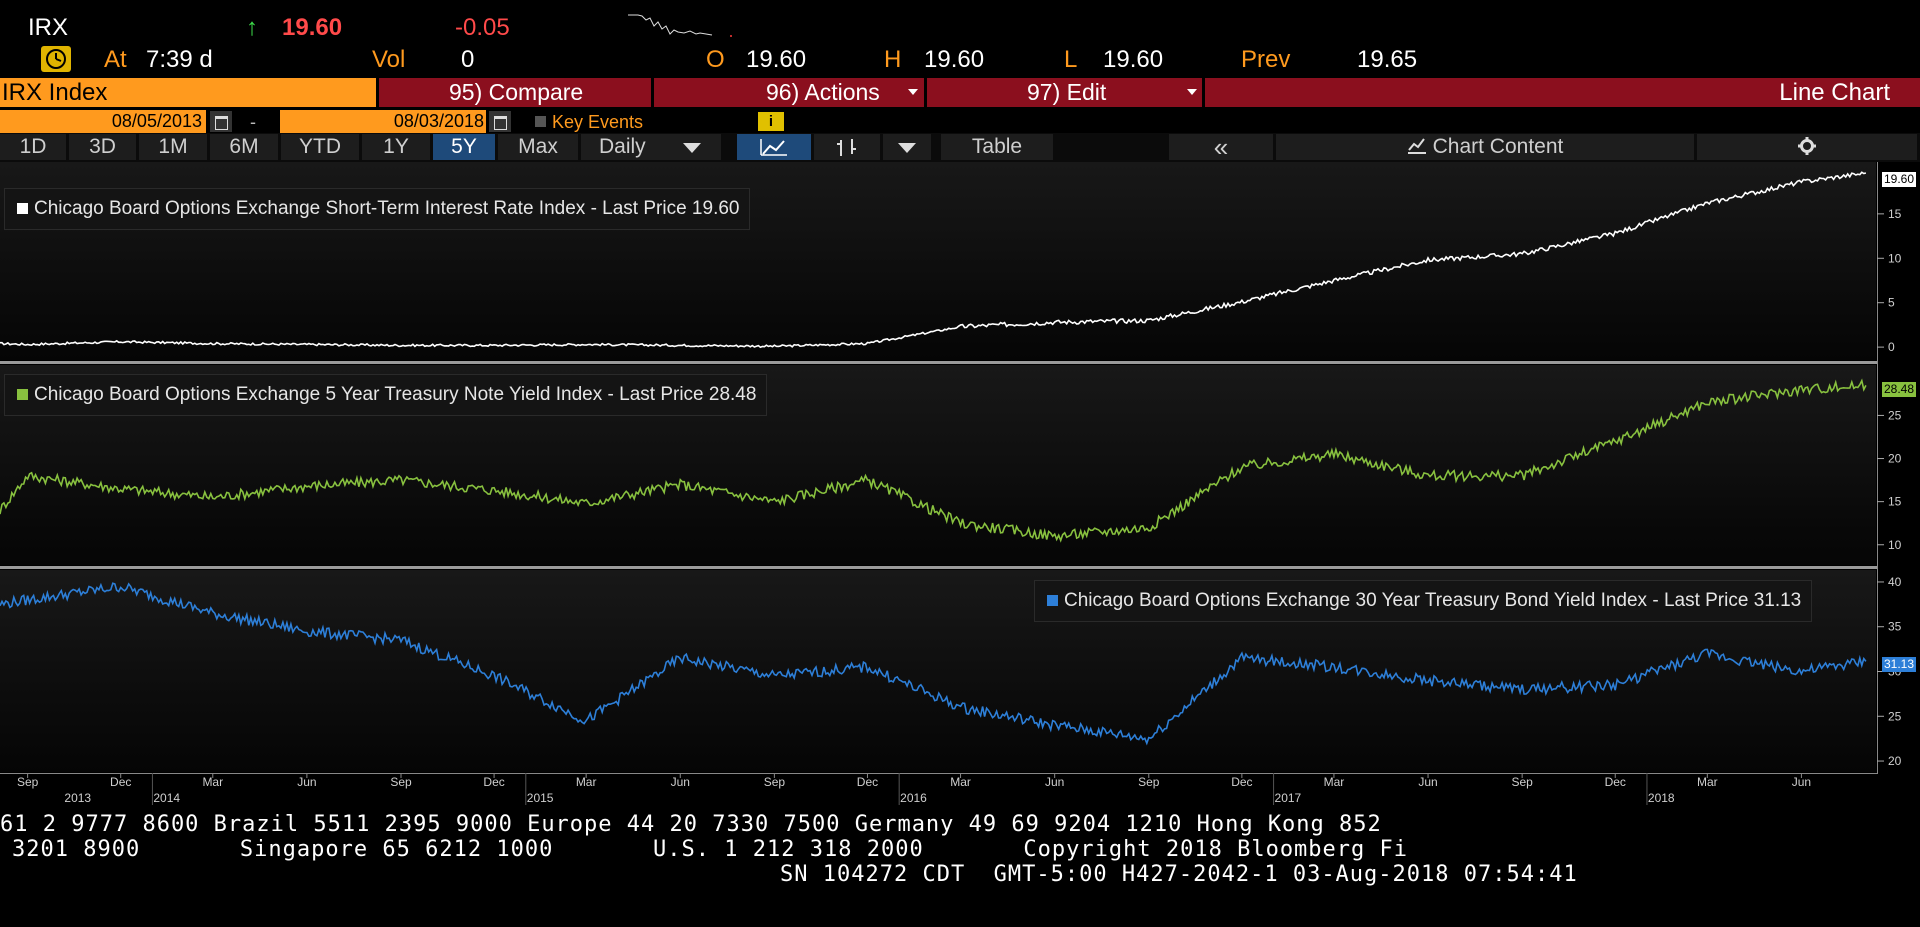  I want to click on chart-type-menu: Line Chart, so click(1562, 92).